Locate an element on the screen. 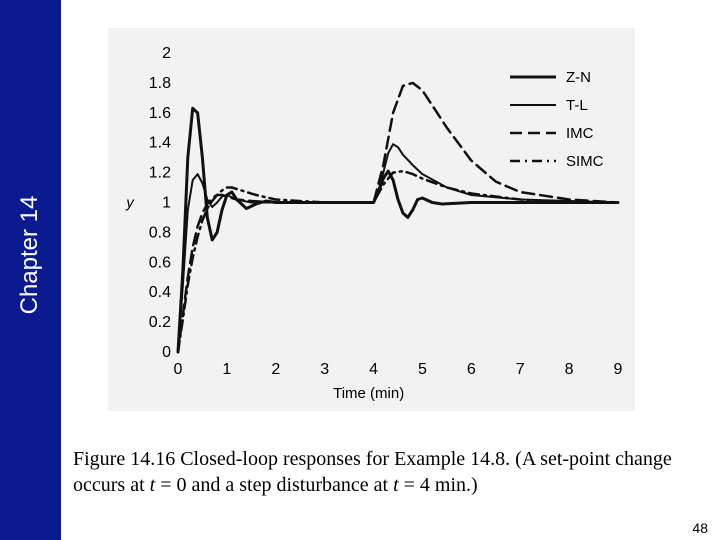  legend-label: IMC is located at coordinates (580, 133).